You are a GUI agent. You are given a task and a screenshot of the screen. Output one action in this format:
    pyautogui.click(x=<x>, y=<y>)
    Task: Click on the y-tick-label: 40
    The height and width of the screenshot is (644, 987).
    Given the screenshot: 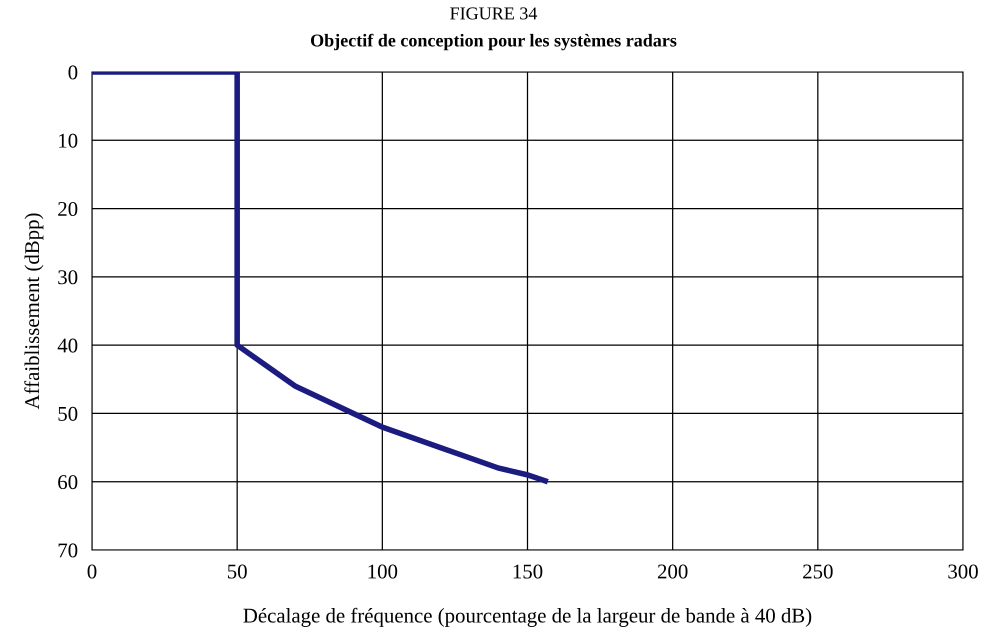 What is the action you would take?
    pyautogui.click(x=68, y=345)
    